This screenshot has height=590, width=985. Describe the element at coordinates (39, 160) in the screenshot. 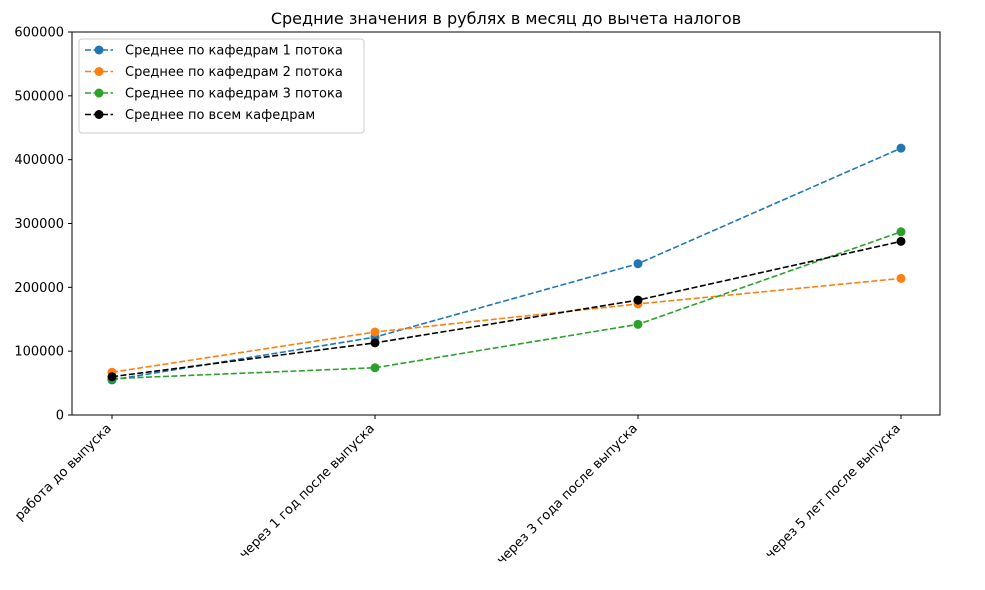

I see `y-tick-label: 400000` at that location.